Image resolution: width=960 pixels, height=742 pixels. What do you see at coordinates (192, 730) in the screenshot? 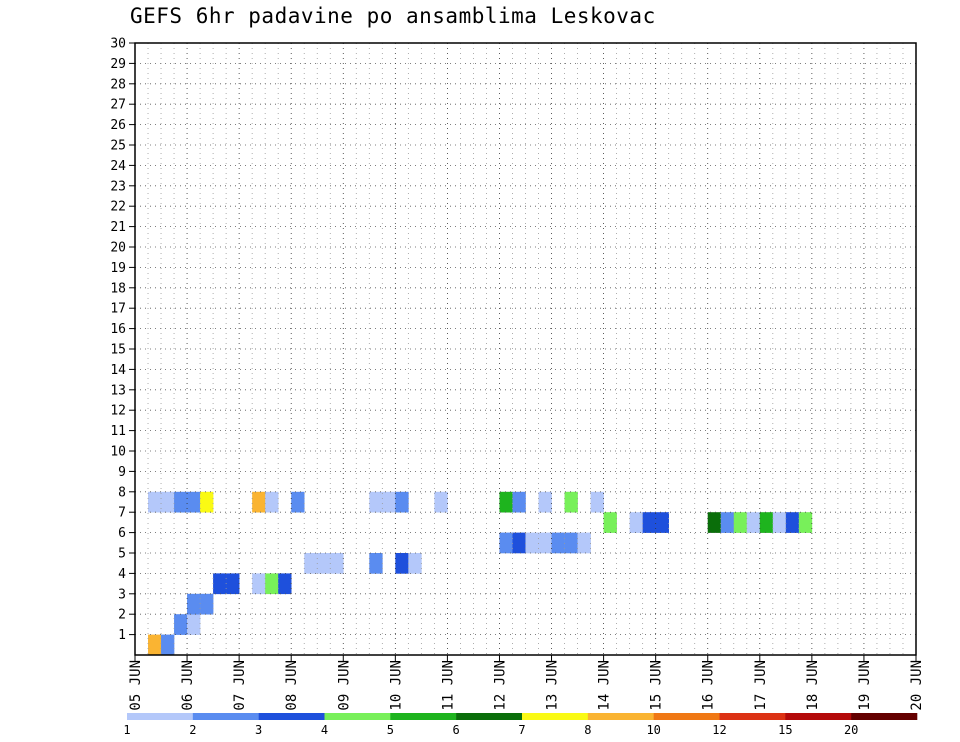
I see `legend-label: 2` at bounding box center [192, 730].